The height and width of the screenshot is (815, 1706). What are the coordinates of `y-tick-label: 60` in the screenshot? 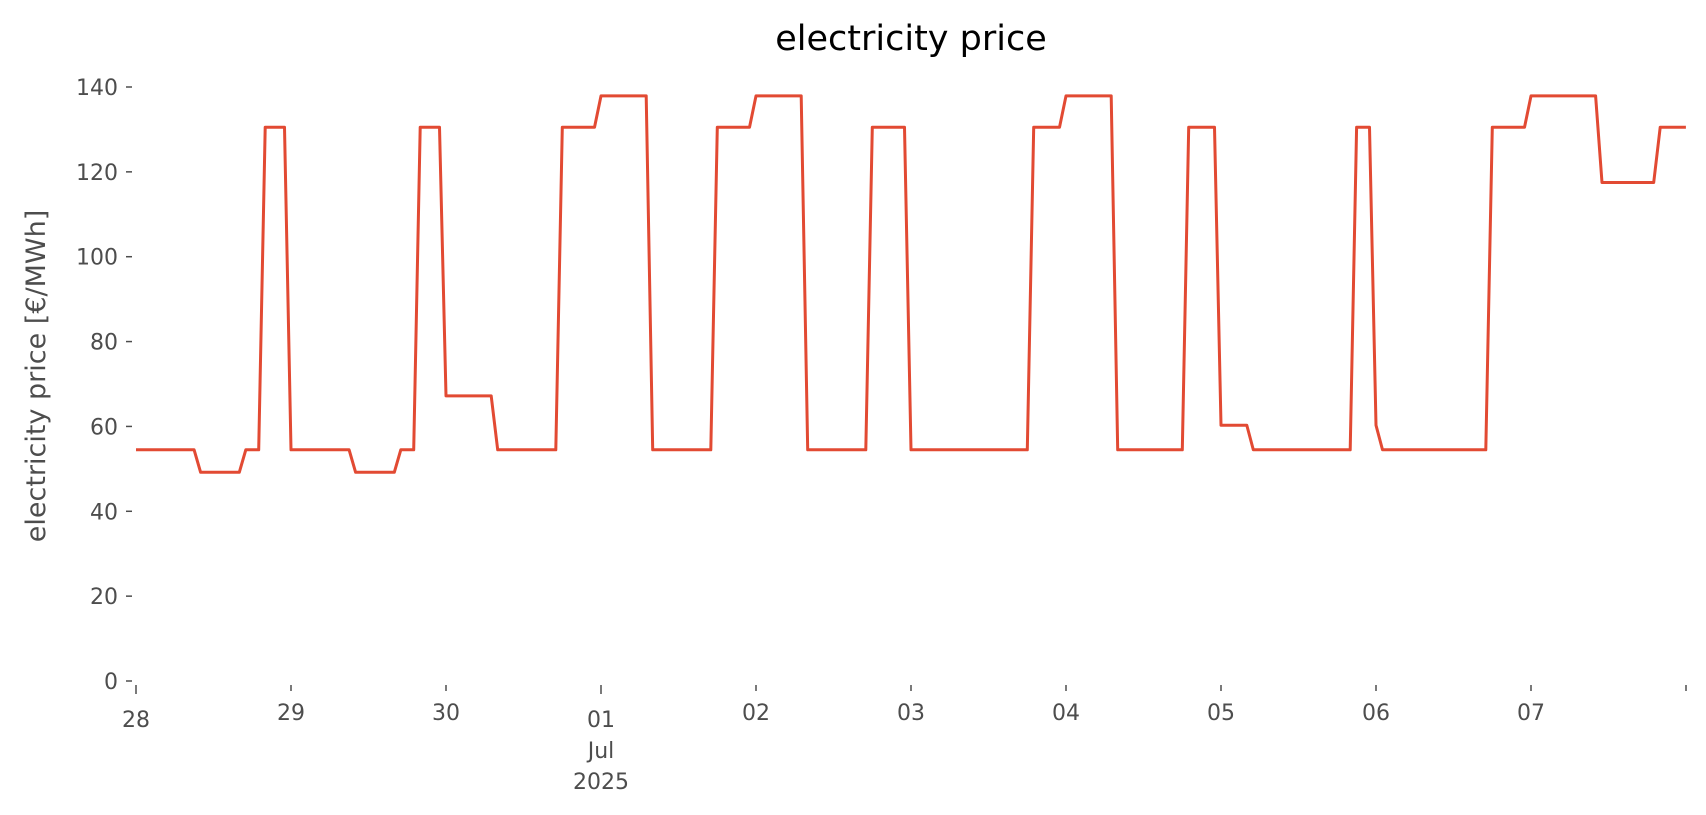 It's located at (104, 427).